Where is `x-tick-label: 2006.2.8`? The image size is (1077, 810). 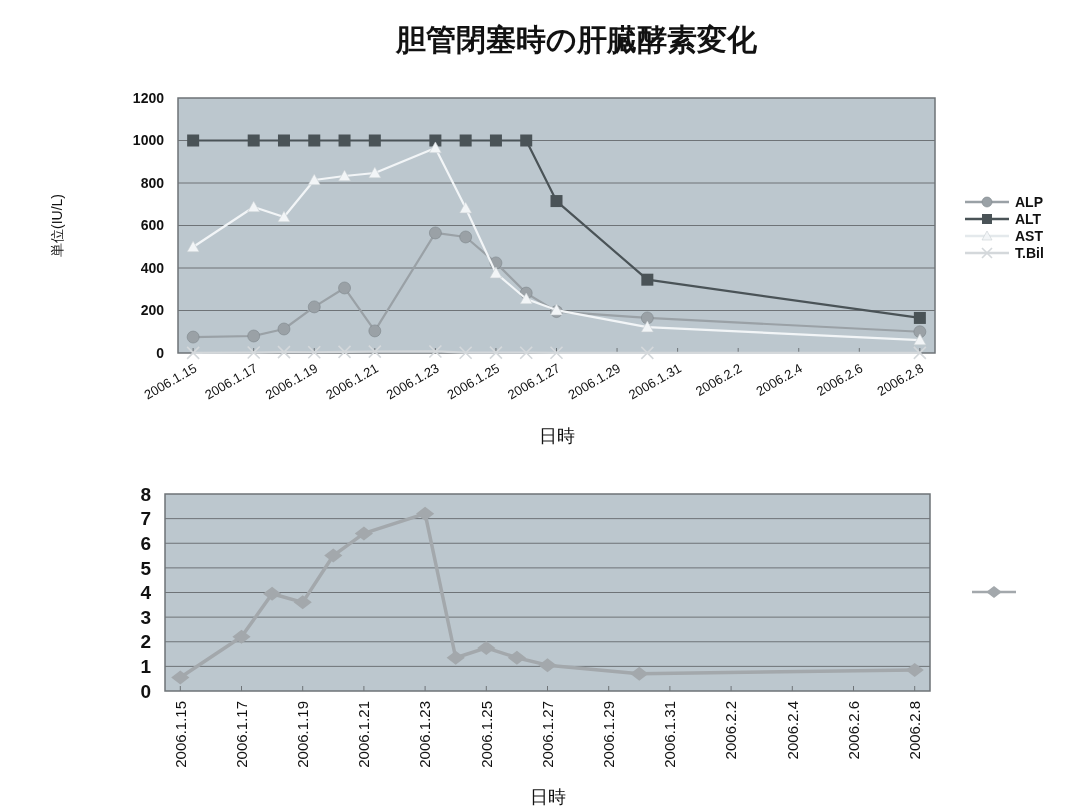
x-tick-label: 2006.2.8 is located at coordinates (914, 730).